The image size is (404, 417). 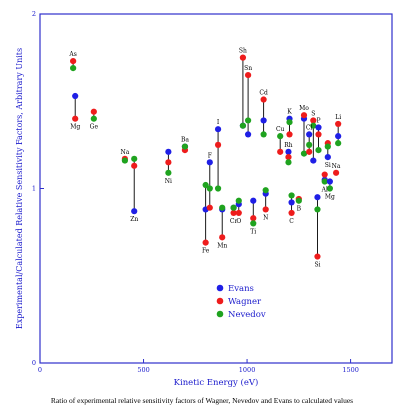 What do you see at coordinates (72, 54) in the screenshot?
I see `element-label: As` at bounding box center [72, 54].